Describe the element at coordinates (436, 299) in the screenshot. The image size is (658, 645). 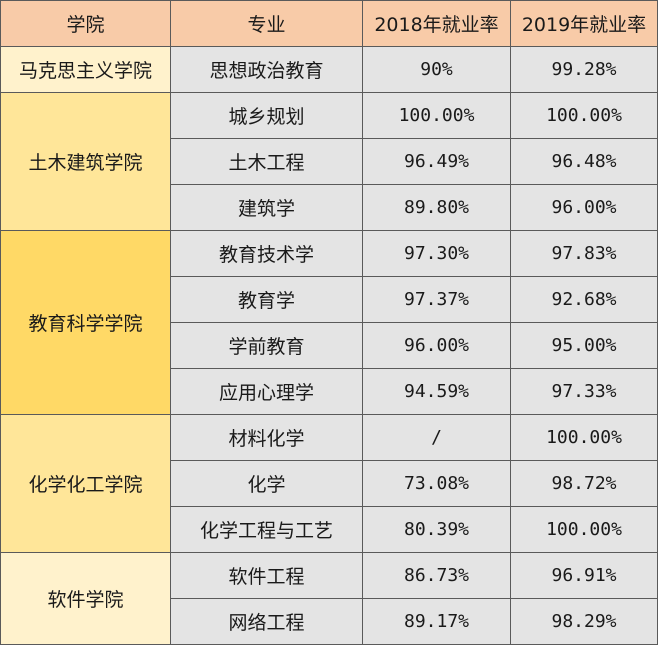
I see `rate-2018-cell: 97.37%` at that location.